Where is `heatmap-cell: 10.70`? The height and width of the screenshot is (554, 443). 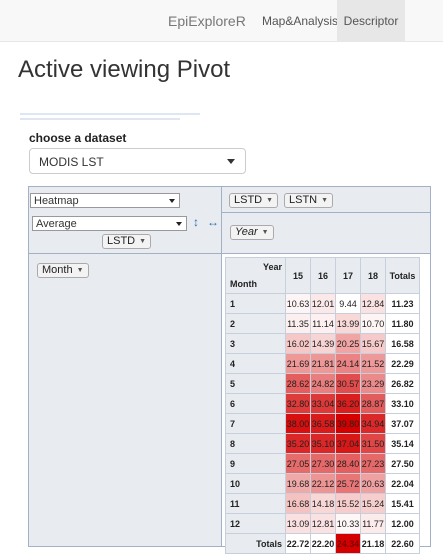
heatmap-cell: 10.70 is located at coordinates (373, 323).